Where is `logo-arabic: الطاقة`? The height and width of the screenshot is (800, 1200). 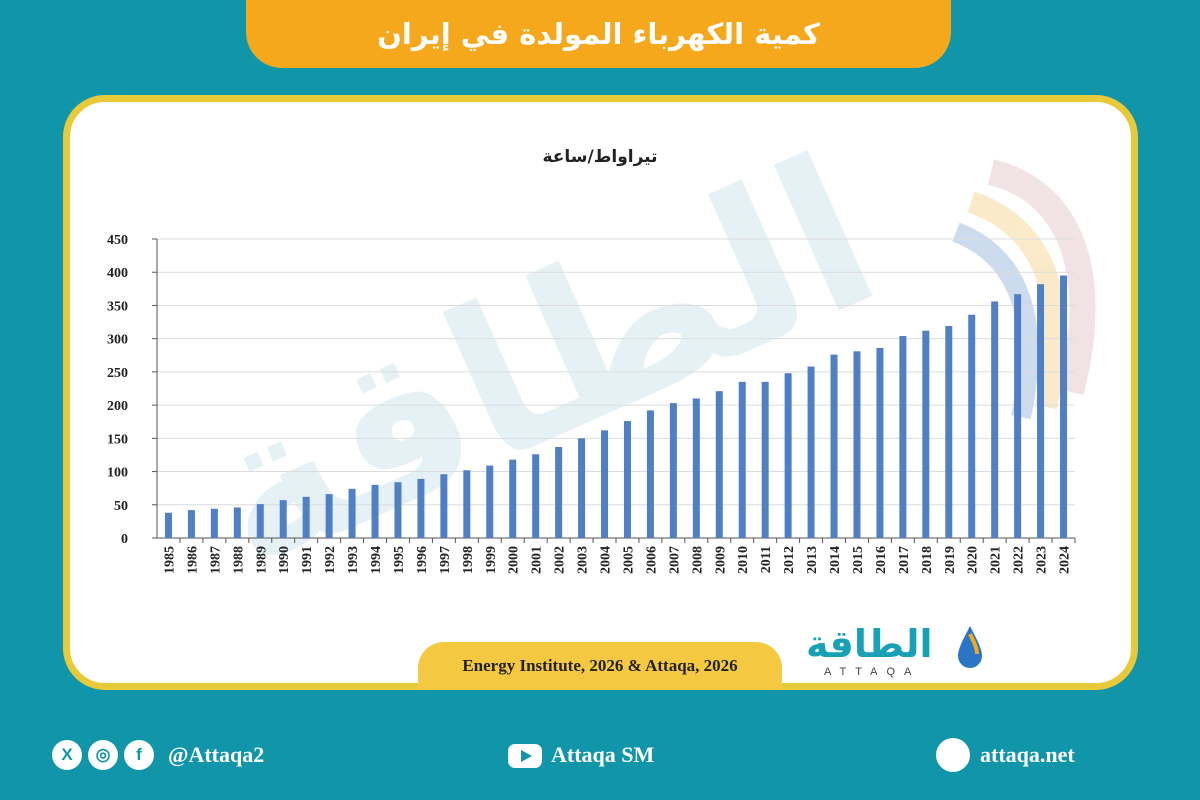 logo-arabic: الطاقة is located at coordinates (869, 644).